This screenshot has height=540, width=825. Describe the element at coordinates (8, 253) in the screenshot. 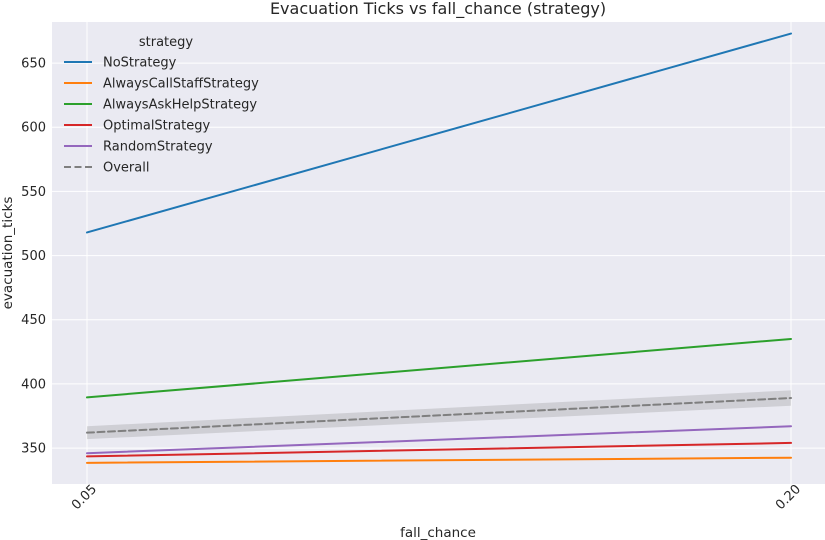

I see `y-axis-title: evacuation_ticks` at that location.